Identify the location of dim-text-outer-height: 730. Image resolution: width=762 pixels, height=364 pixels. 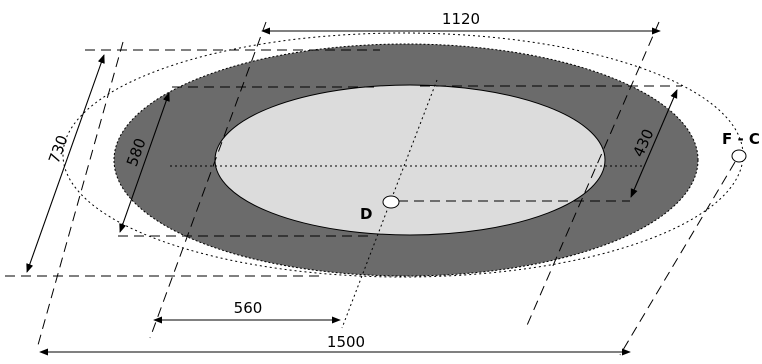
(58, 149).